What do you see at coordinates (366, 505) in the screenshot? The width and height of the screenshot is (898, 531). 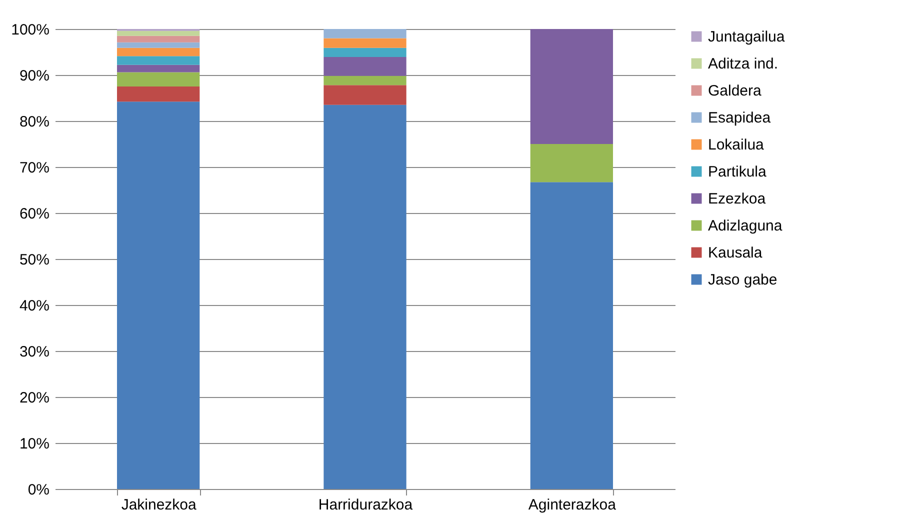 I see `x-tick-label: Harridurazkoa` at bounding box center [366, 505].